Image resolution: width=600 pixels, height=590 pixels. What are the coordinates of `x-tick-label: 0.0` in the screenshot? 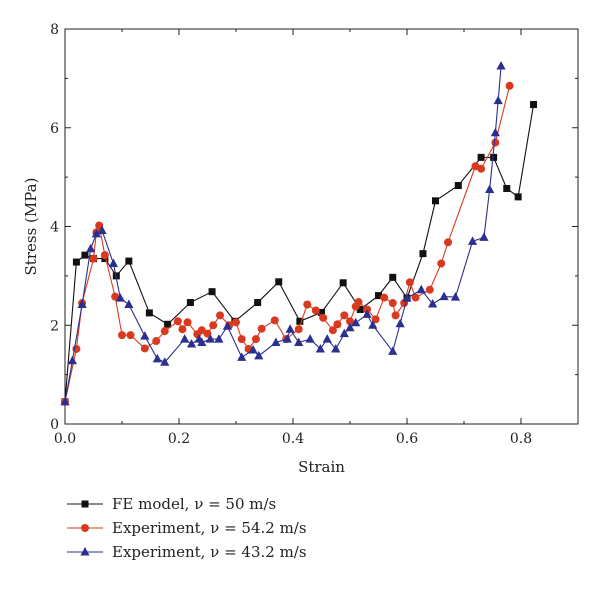 It's located at (65, 439).